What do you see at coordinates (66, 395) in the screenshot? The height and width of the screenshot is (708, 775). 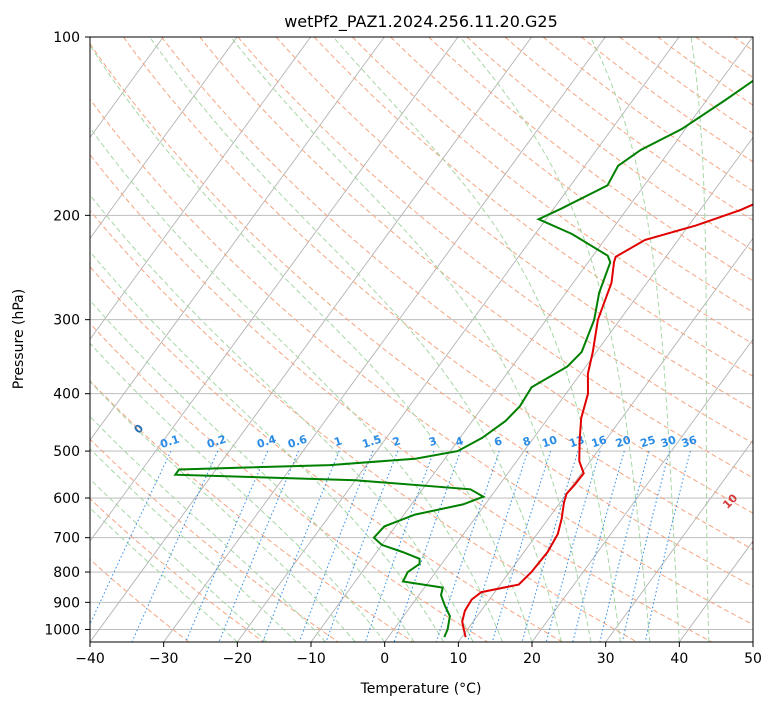 I see `y-tick-label: 400` at bounding box center [66, 395].